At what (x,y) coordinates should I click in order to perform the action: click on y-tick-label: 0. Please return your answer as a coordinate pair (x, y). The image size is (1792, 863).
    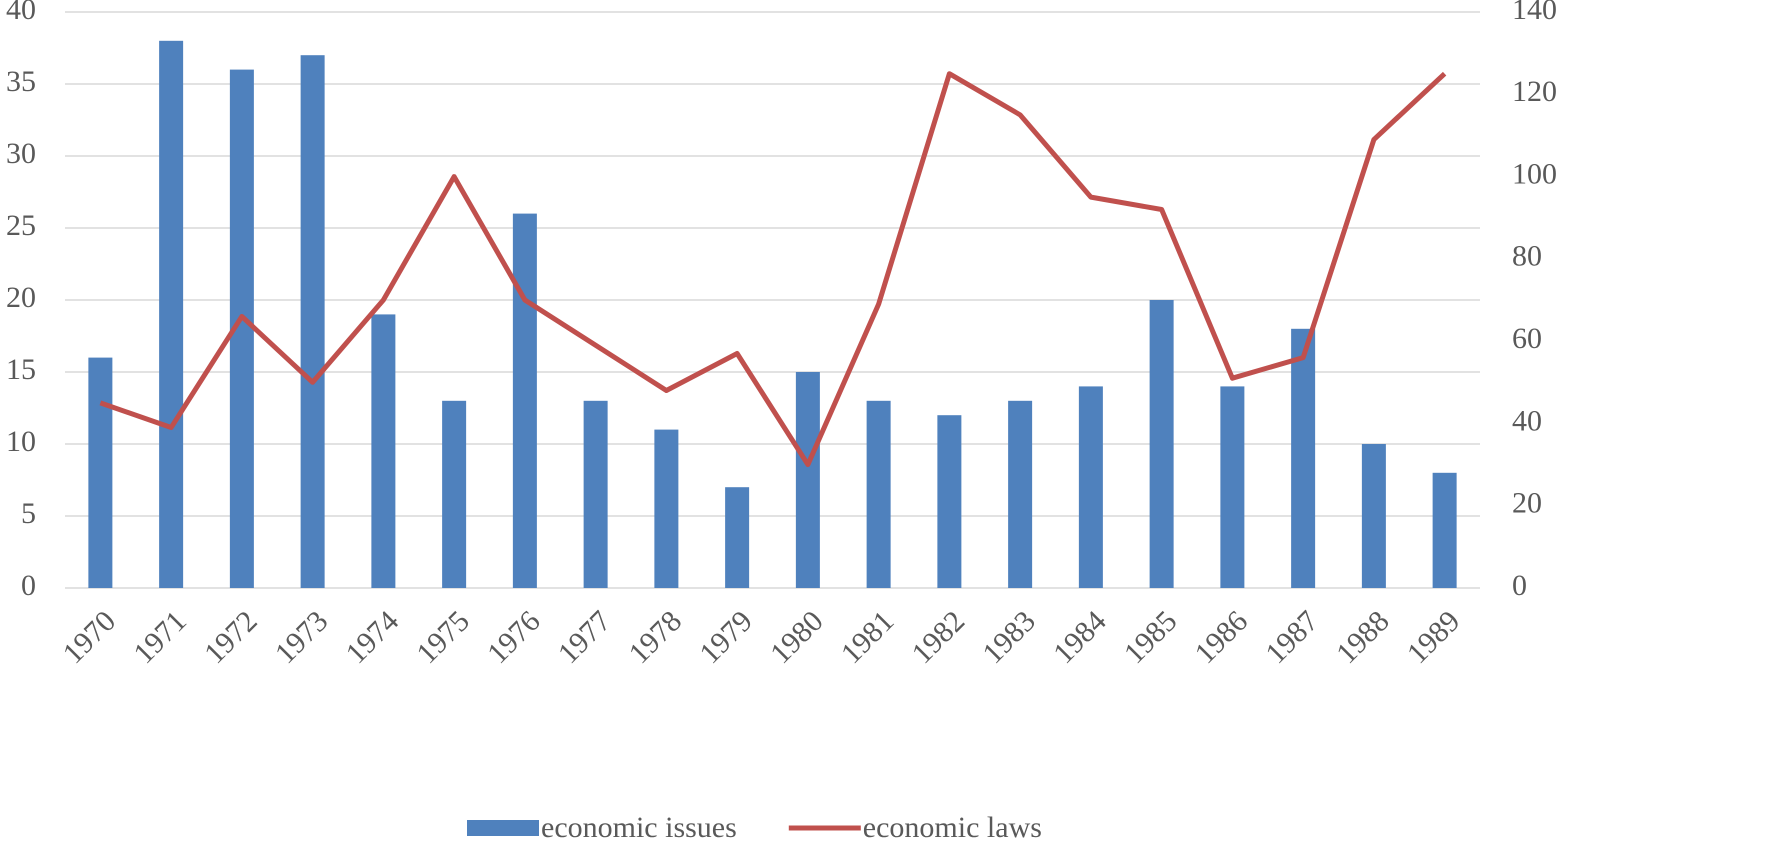
    Looking at the image, I should click on (28, 585).